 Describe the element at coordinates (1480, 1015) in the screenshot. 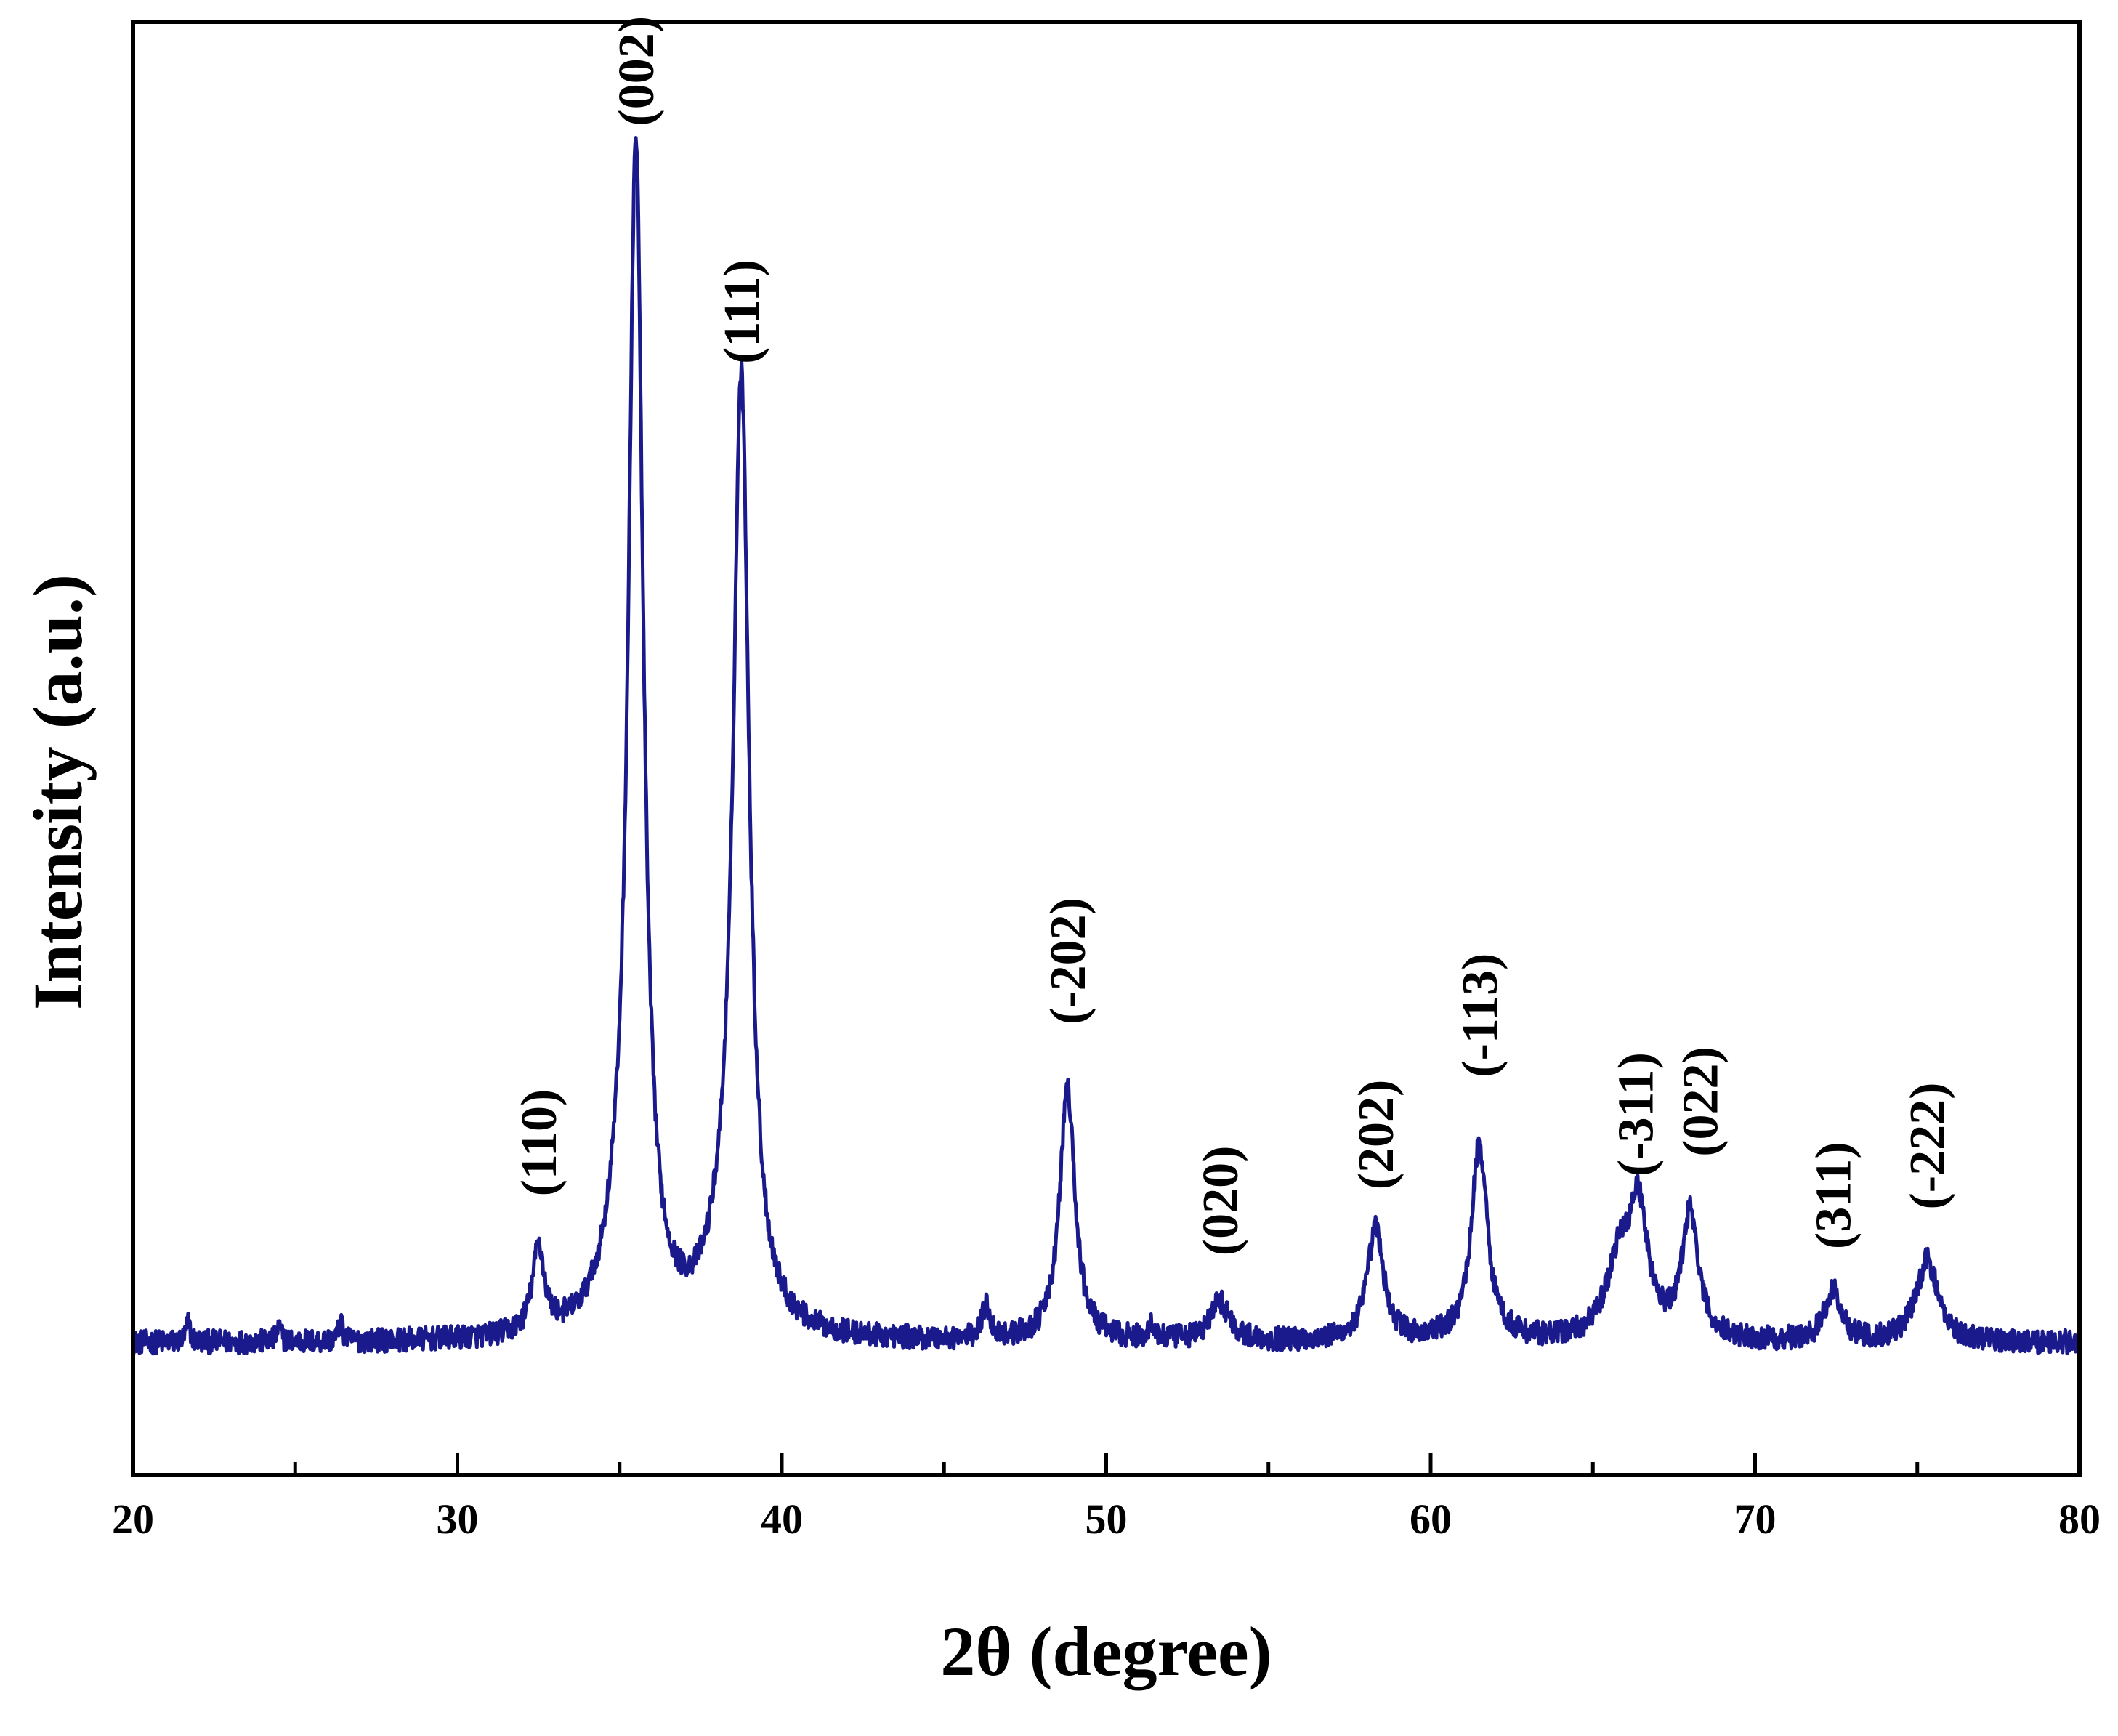

I see `peak-label: (-113)` at that location.